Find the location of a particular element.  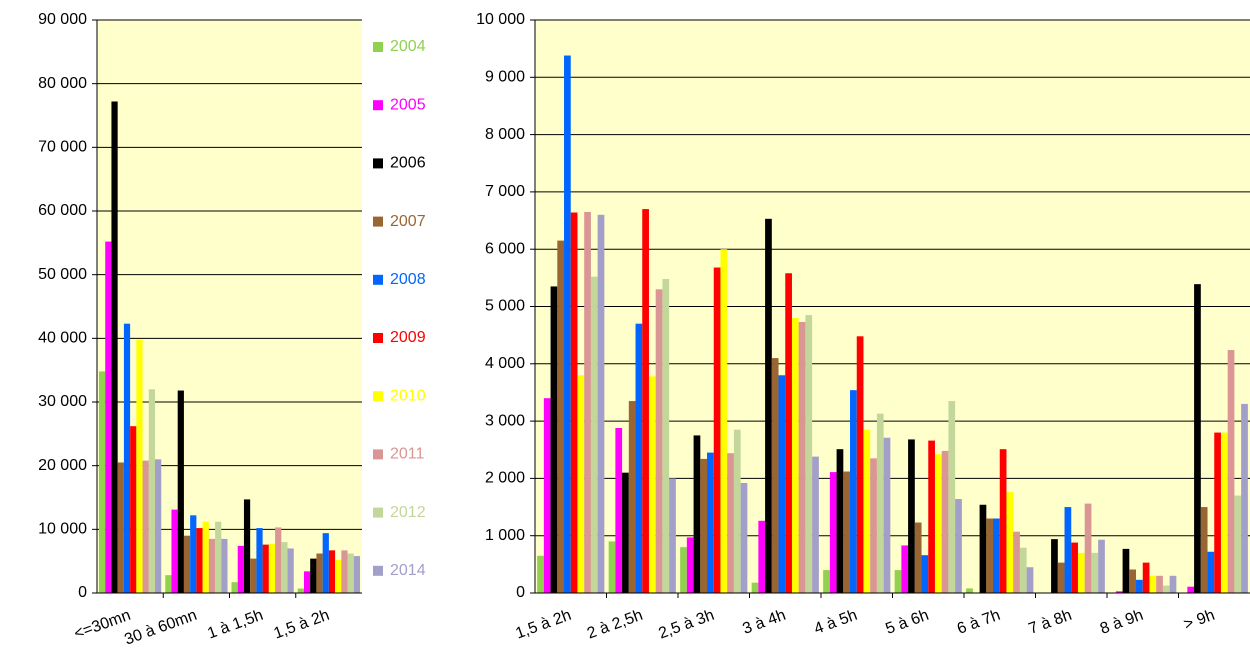

legend-label: 2011 is located at coordinates (407, 454).